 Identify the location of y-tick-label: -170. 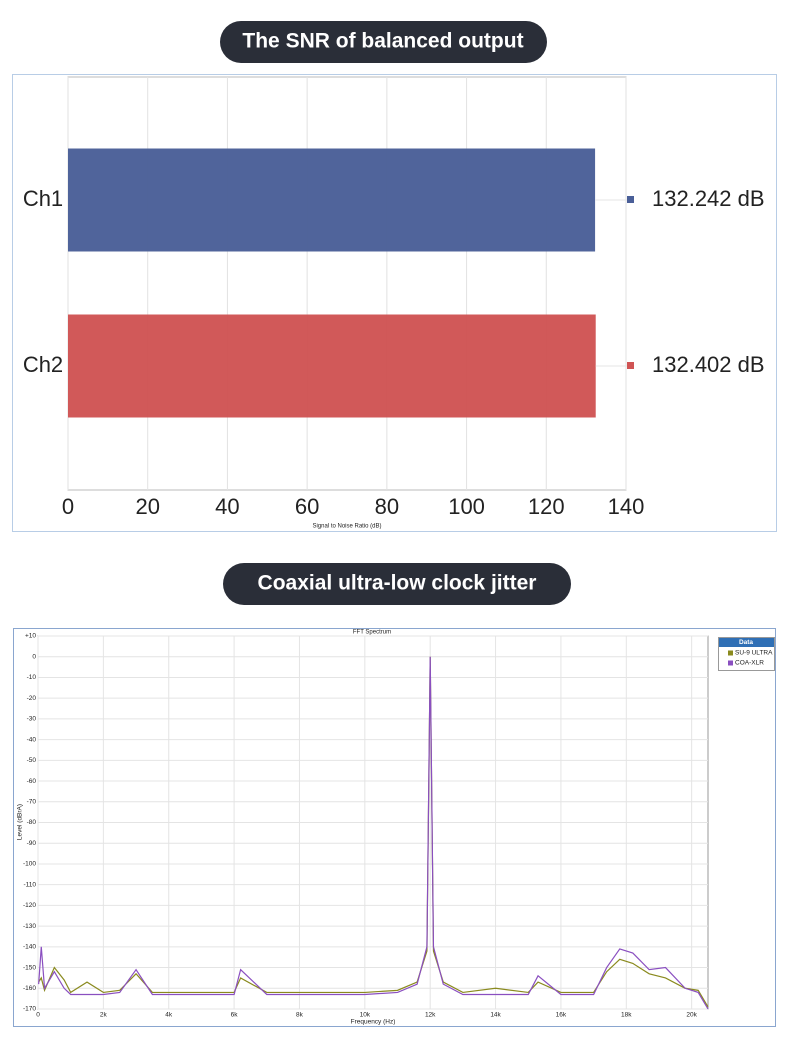
(29, 1009).